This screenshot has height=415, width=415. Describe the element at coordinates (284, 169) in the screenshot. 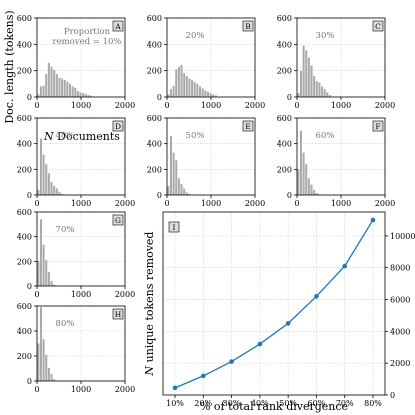

I see `panel-f-y-tick-label: 200` at that location.